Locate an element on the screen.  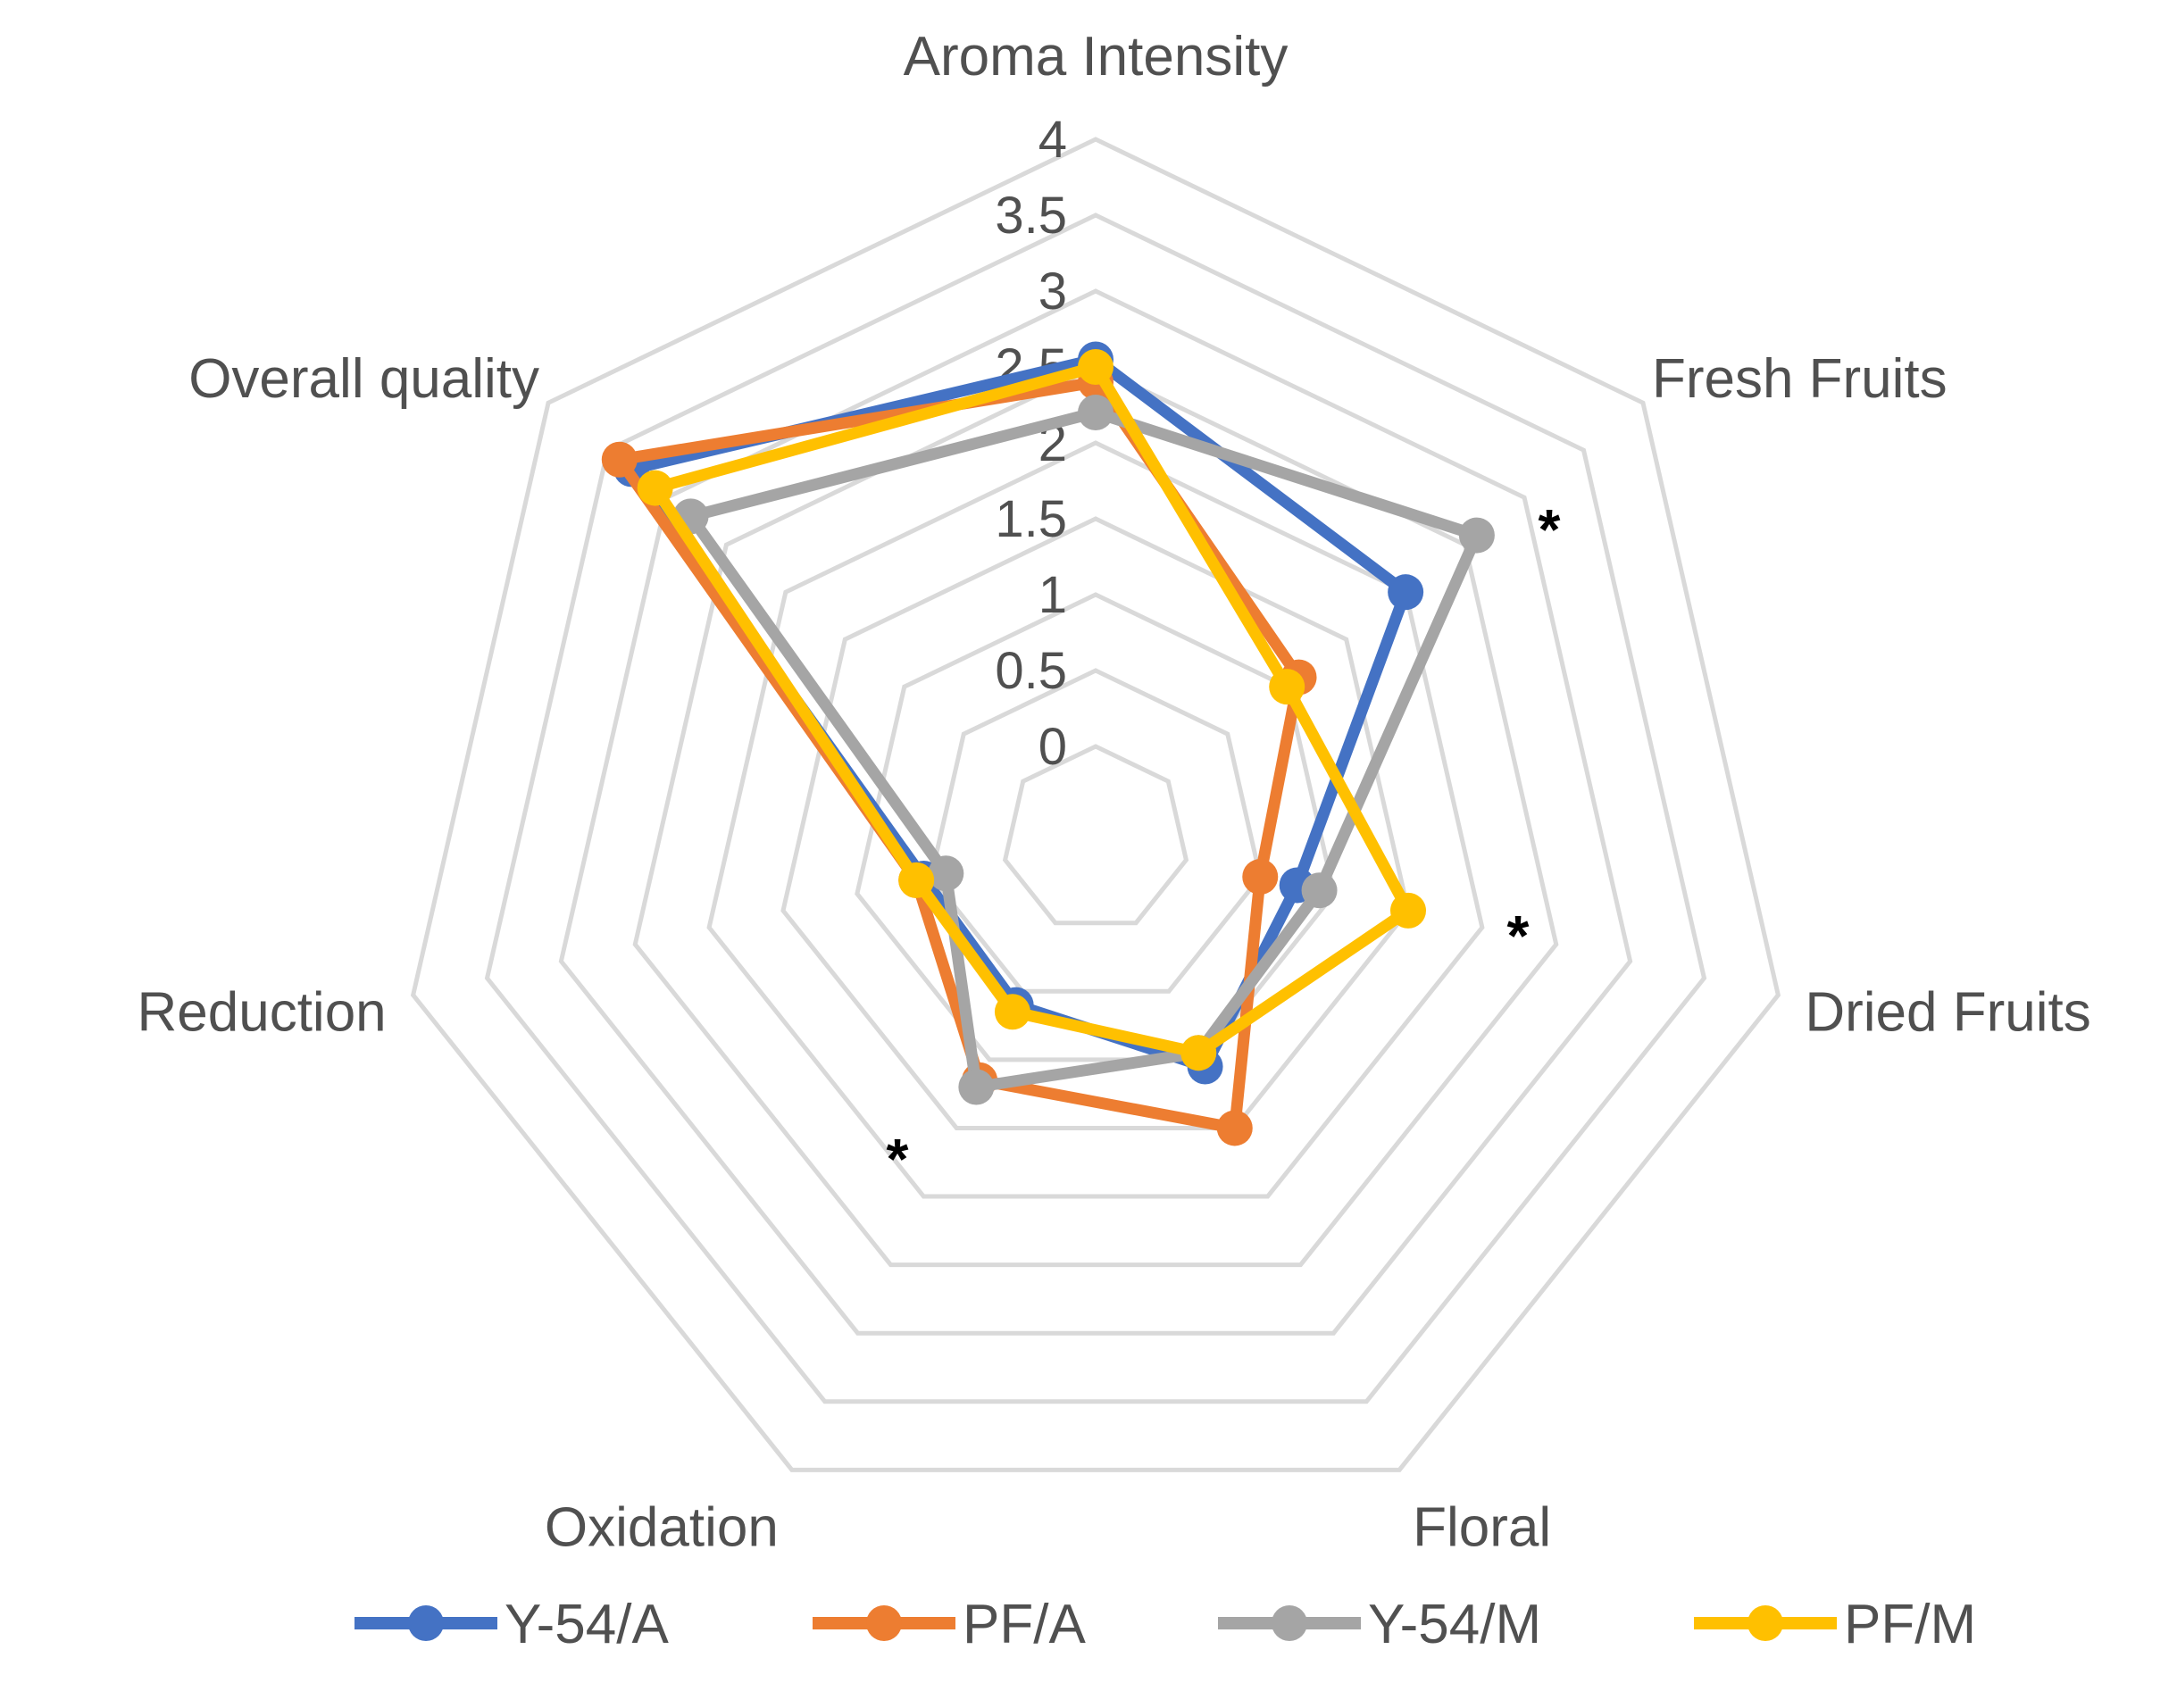
tick-labels: 00.511.522.533.54 is located at coordinates (1031, 443).